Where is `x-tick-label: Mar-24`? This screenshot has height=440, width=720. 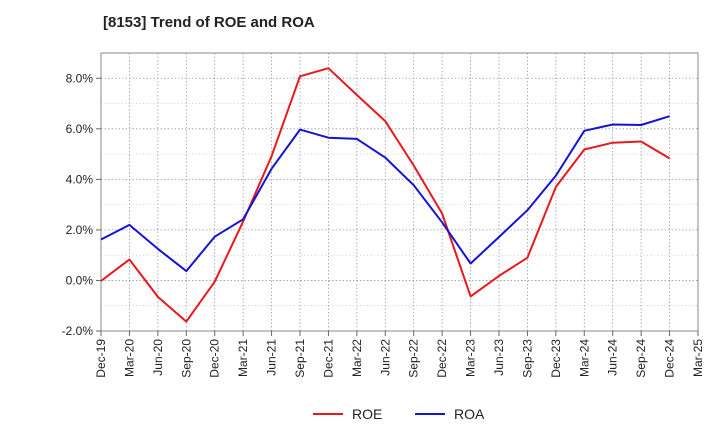
x-tick-label: Mar-24 is located at coordinates (584, 358).